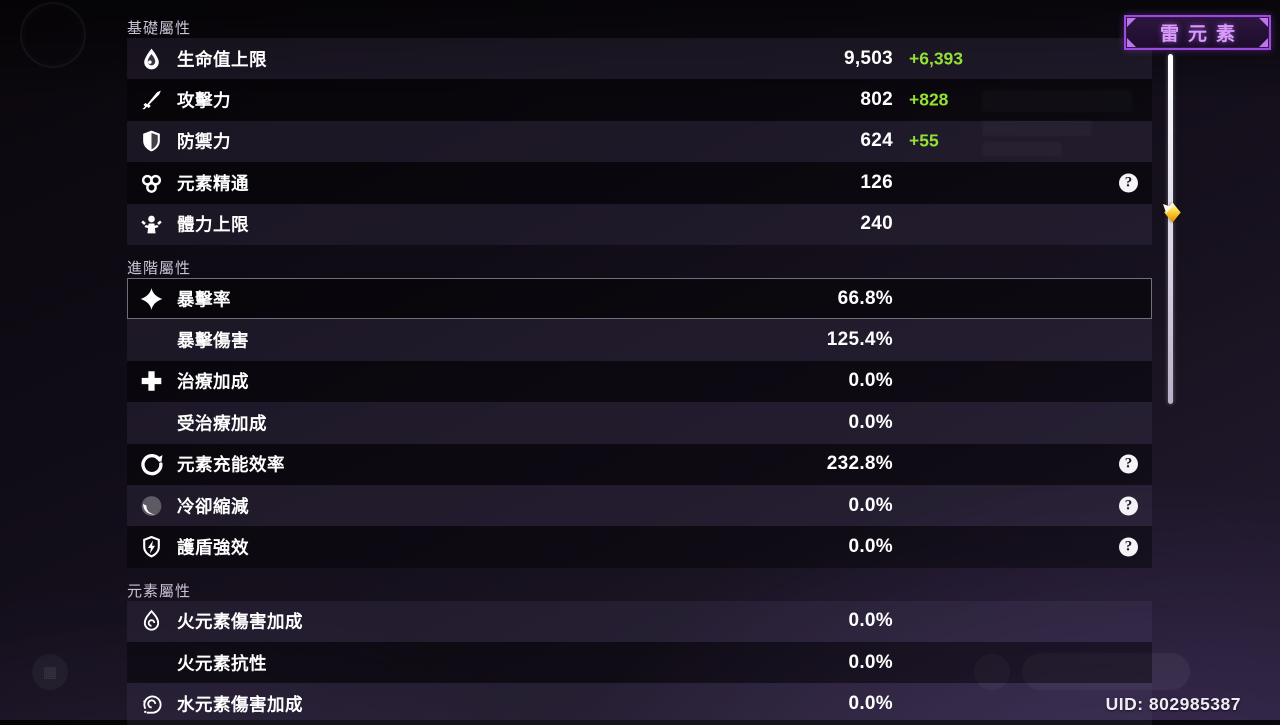  Describe the element at coordinates (639, 100) in the screenshot. I see `stat-row-atk: 攻擊力 802 +828` at that location.